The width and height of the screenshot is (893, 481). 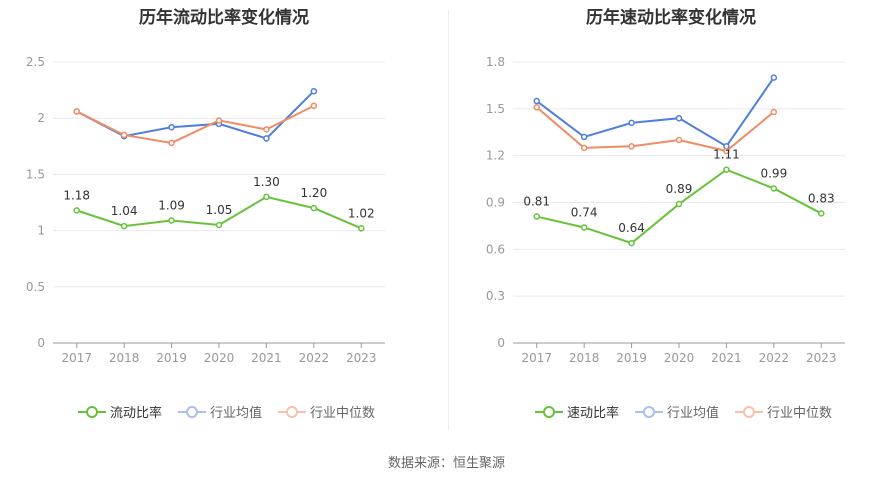 I want to click on data-label: 1.30, so click(x=266, y=182).